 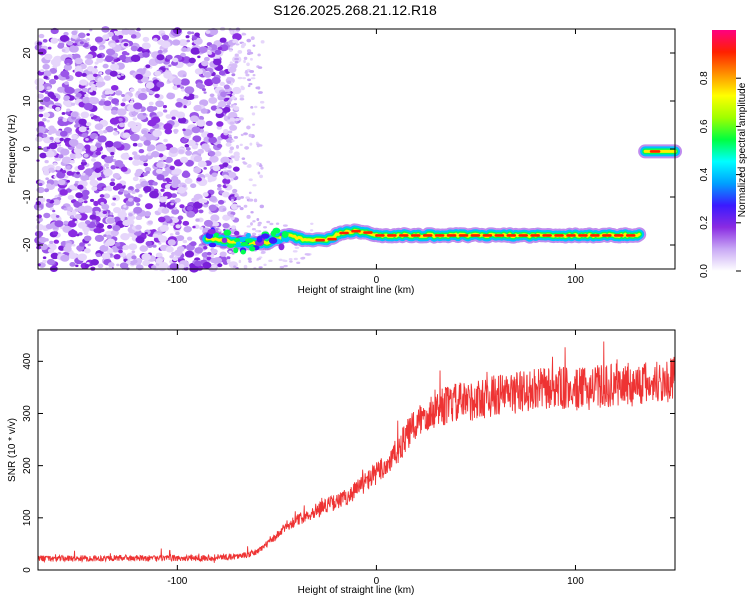 I want to click on colorbar-ticks: 0.0 0.2 0.4 0.6 0.8, so click(x=720, y=174).